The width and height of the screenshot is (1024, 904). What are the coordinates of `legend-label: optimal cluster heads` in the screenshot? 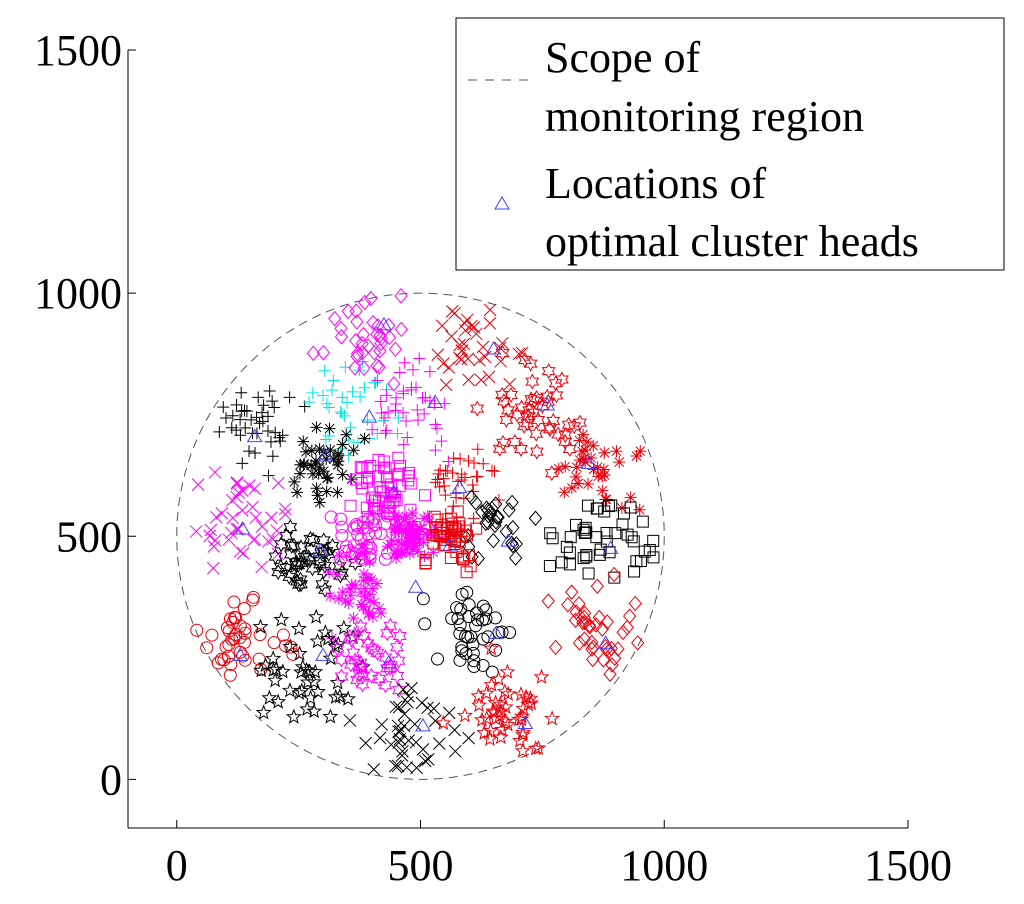 It's located at (732, 241).